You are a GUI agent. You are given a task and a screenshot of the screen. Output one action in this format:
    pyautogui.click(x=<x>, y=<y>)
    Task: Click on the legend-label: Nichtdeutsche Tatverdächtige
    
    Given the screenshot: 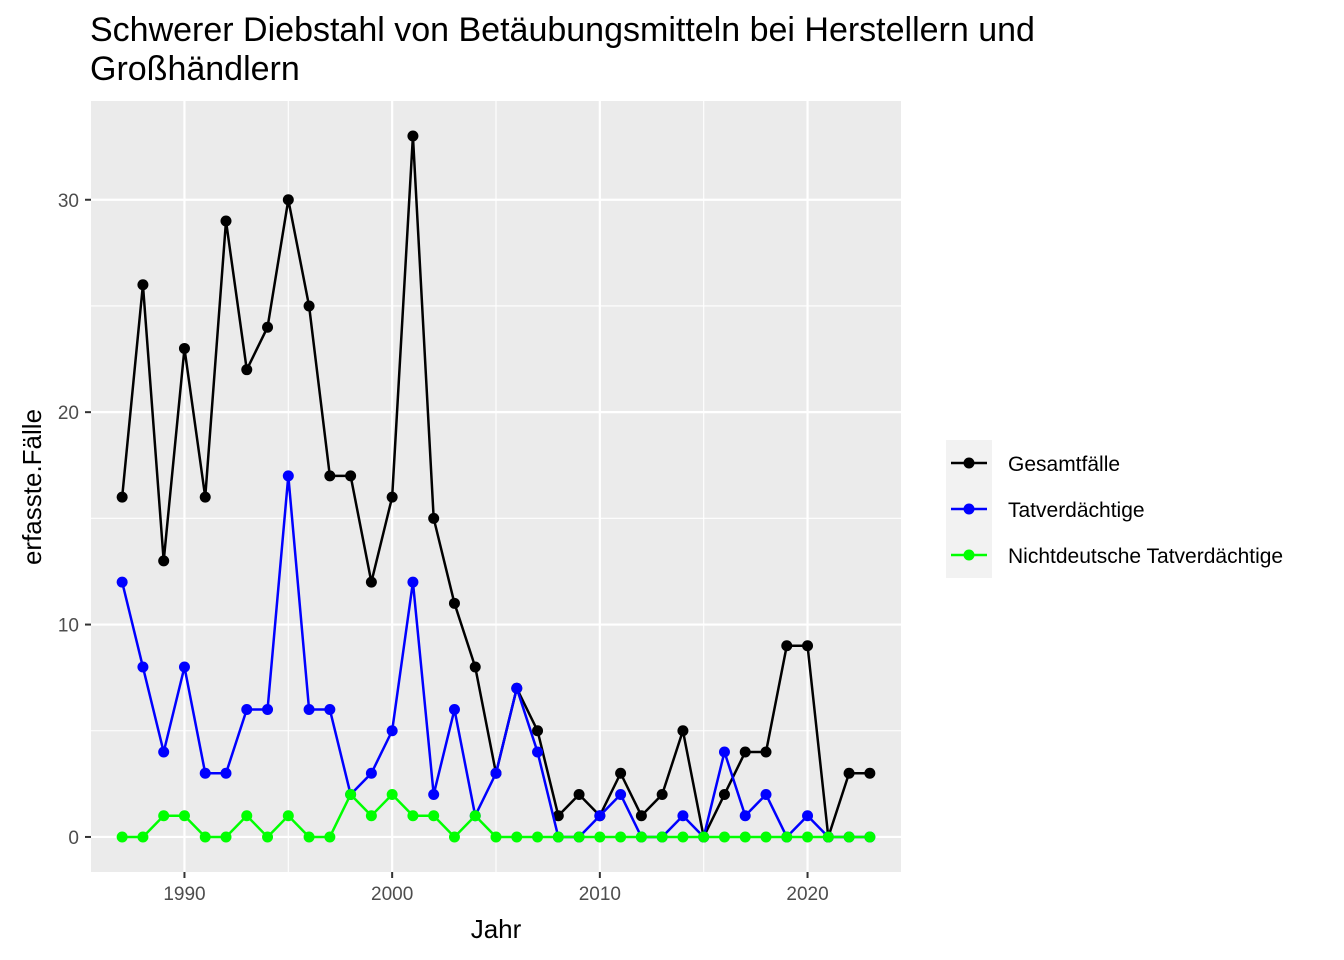 What is the action you would take?
    pyautogui.click(x=1145, y=556)
    